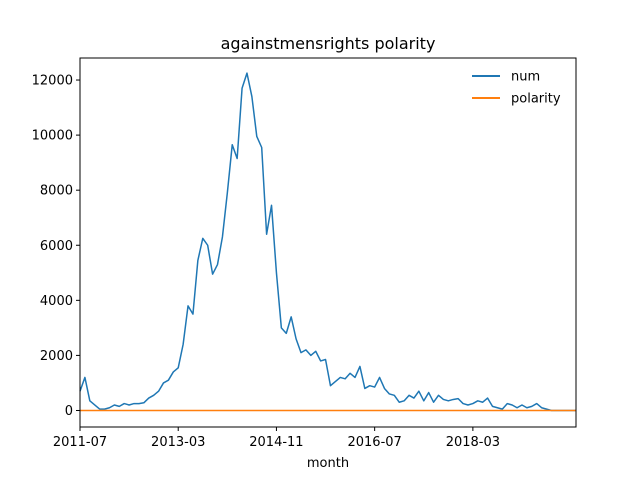  What do you see at coordinates (525, 77) in the screenshot?
I see `legend-label-num: num` at bounding box center [525, 77].